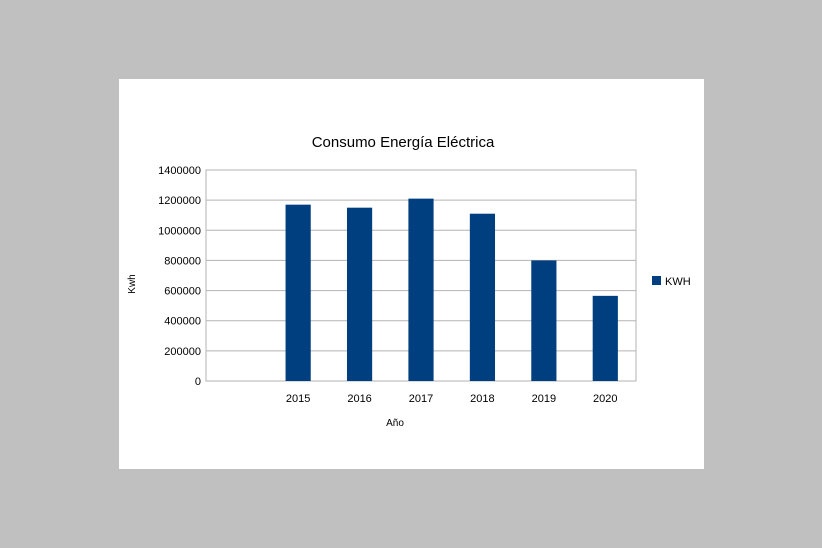 The width and height of the screenshot is (822, 548). I want to click on y-tick-label-7: 1400000, so click(179, 171).